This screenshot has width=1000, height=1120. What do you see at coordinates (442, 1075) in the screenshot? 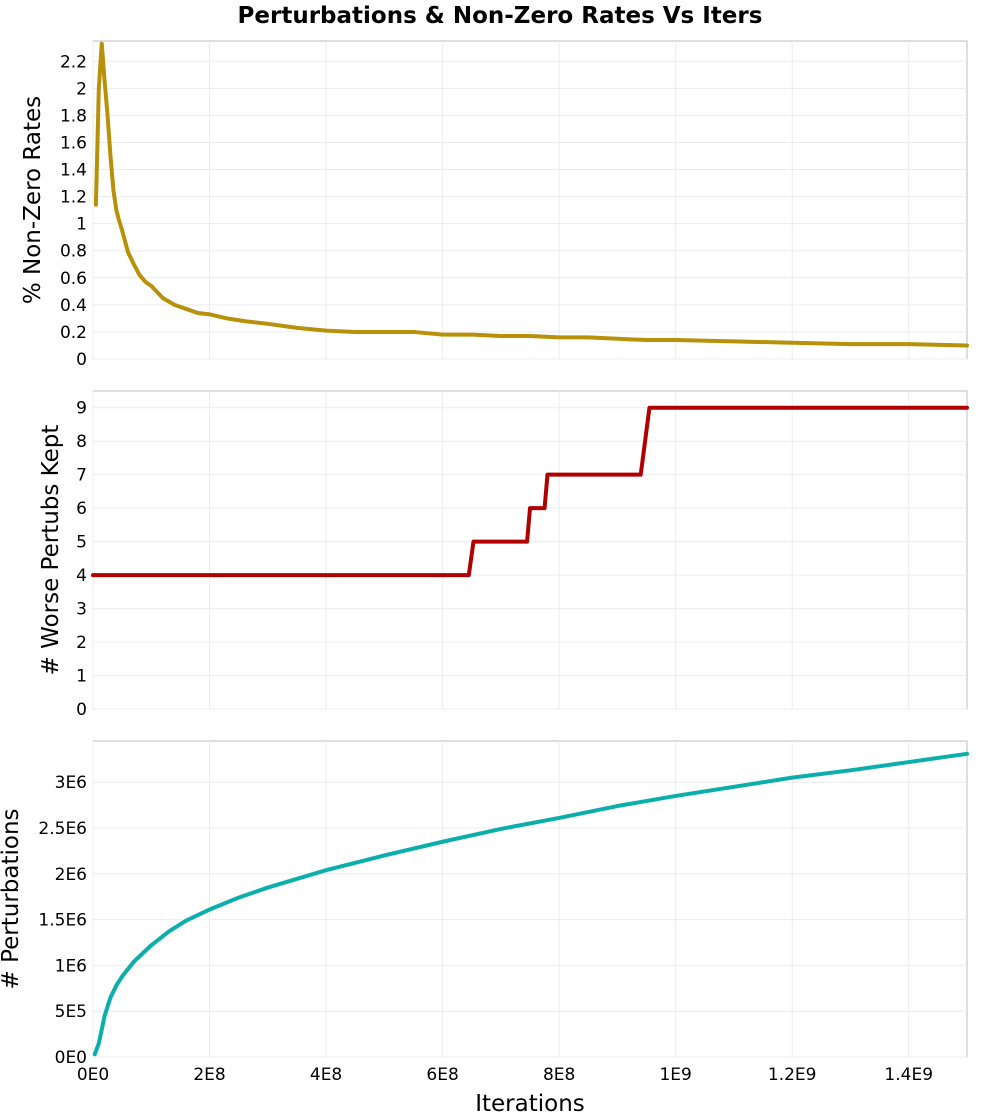
I see `x-tick-label: 6E8` at bounding box center [442, 1075].